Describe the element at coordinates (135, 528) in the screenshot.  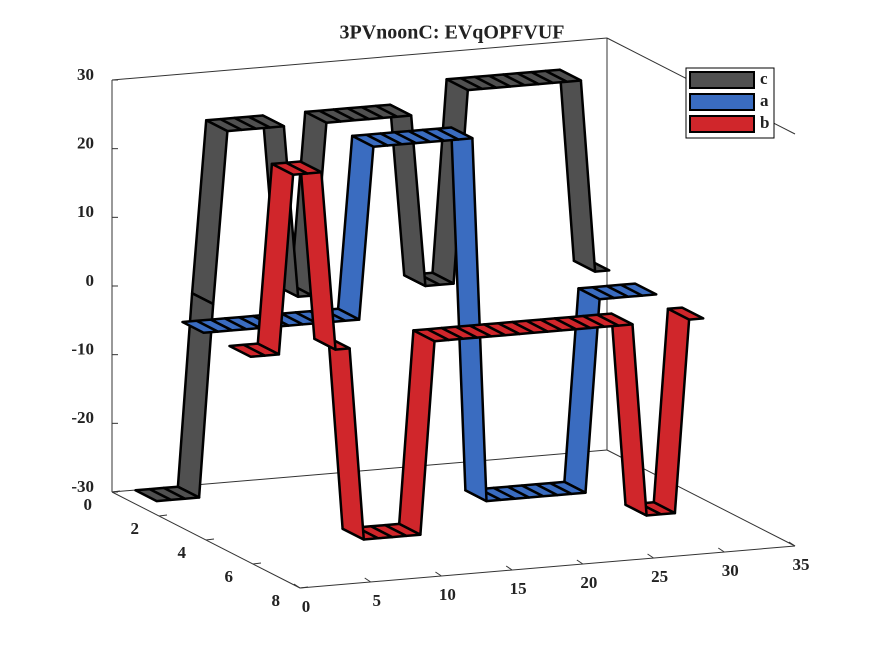
I see `y-tick-label: 2` at that location.